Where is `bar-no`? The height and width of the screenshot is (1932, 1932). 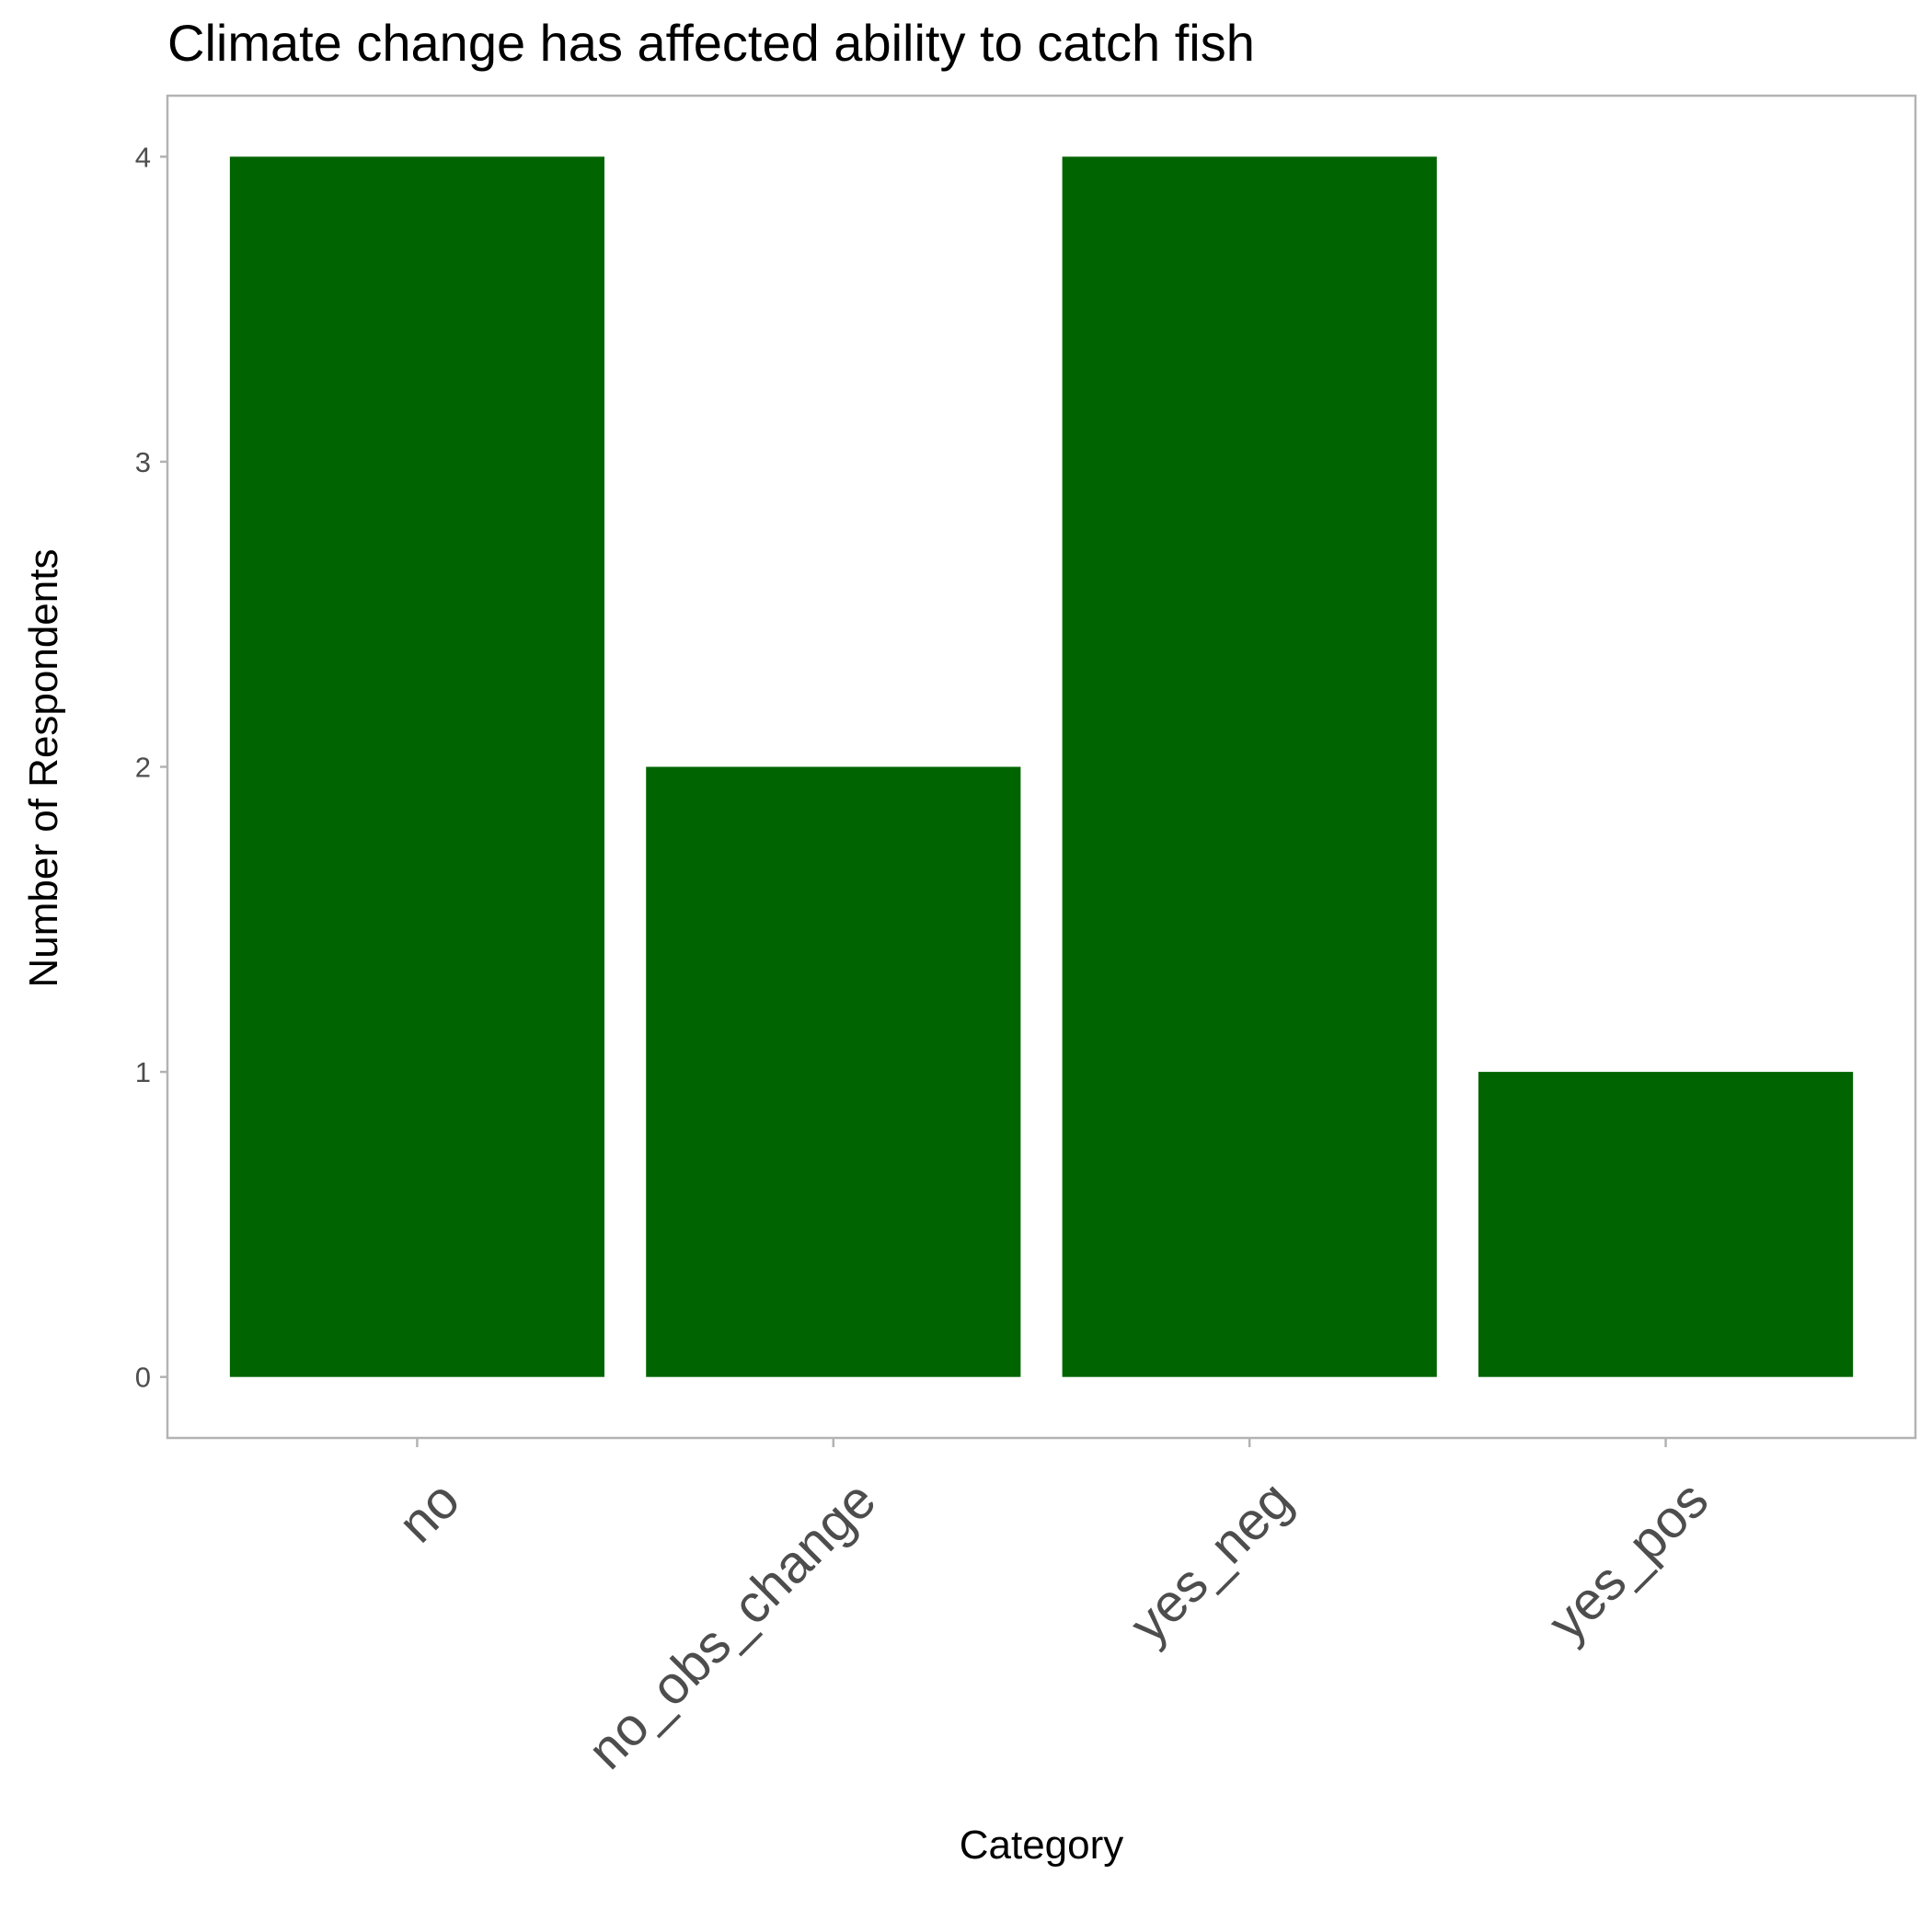 bar-no is located at coordinates (416, 766).